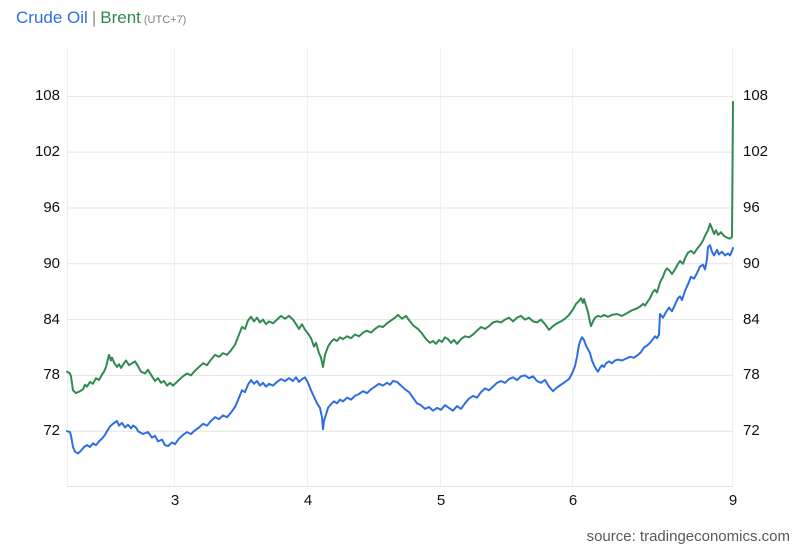 This screenshot has width=800, height=555. What do you see at coordinates (751, 319) in the screenshot?
I see `y-axis-label-right: 84` at bounding box center [751, 319].